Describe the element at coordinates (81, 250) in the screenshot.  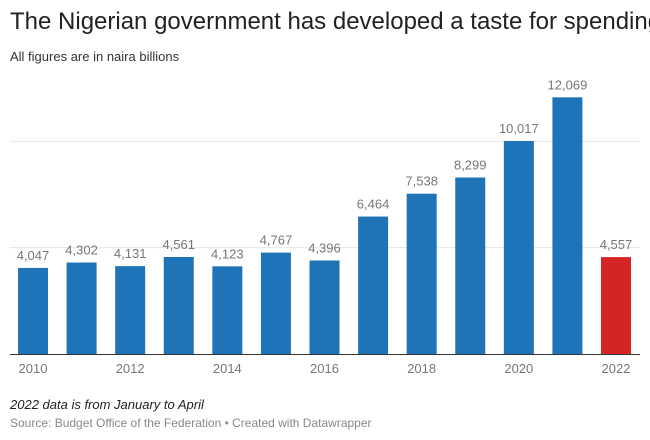
I see `value-label: 4,302` at that location.